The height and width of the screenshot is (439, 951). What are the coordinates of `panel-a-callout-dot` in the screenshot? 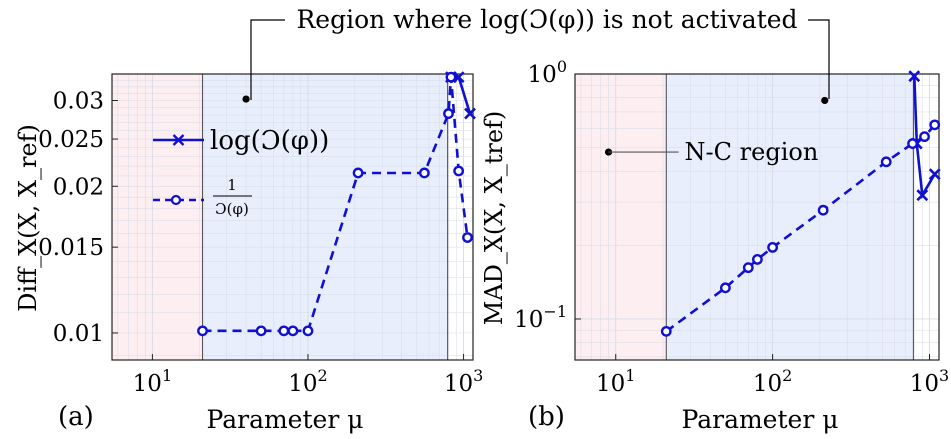 It's located at (246, 99).